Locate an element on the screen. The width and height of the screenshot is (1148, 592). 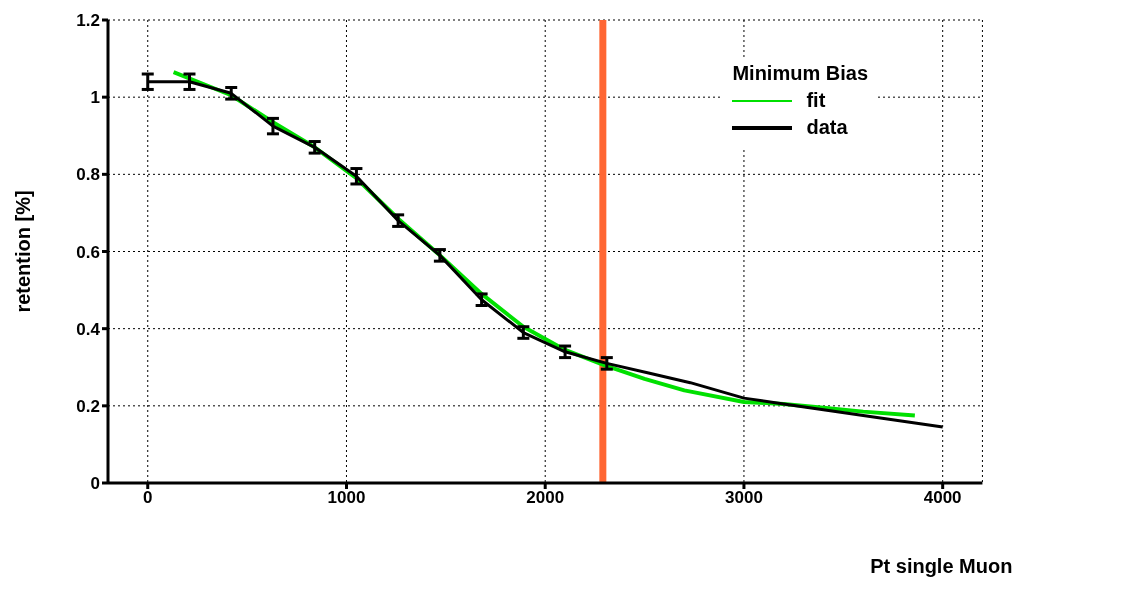
legend-label: fit is located at coordinates (816, 100).